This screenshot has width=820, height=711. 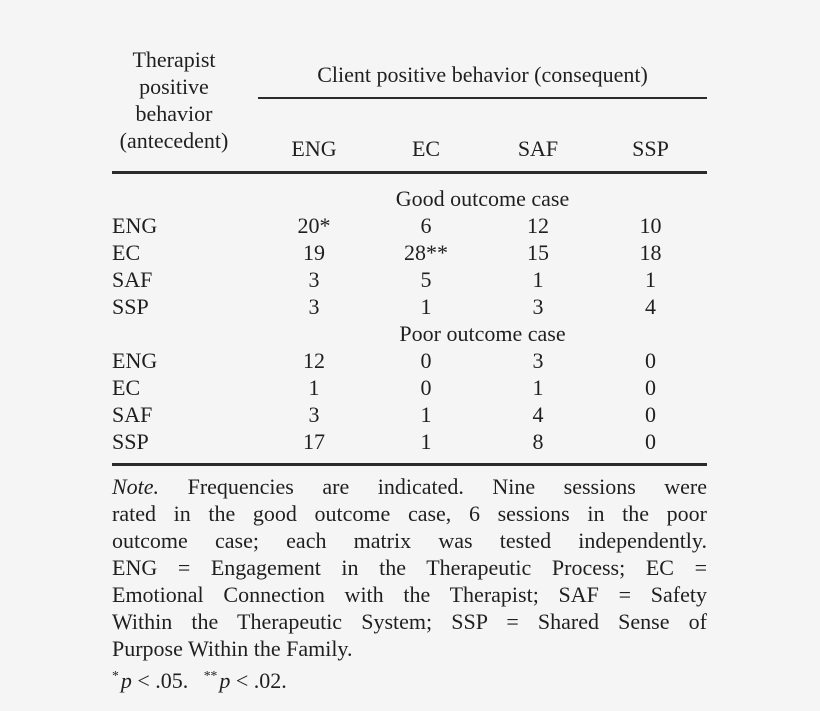 What do you see at coordinates (314, 441) in the screenshot?
I see `data-cell: 17` at bounding box center [314, 441].